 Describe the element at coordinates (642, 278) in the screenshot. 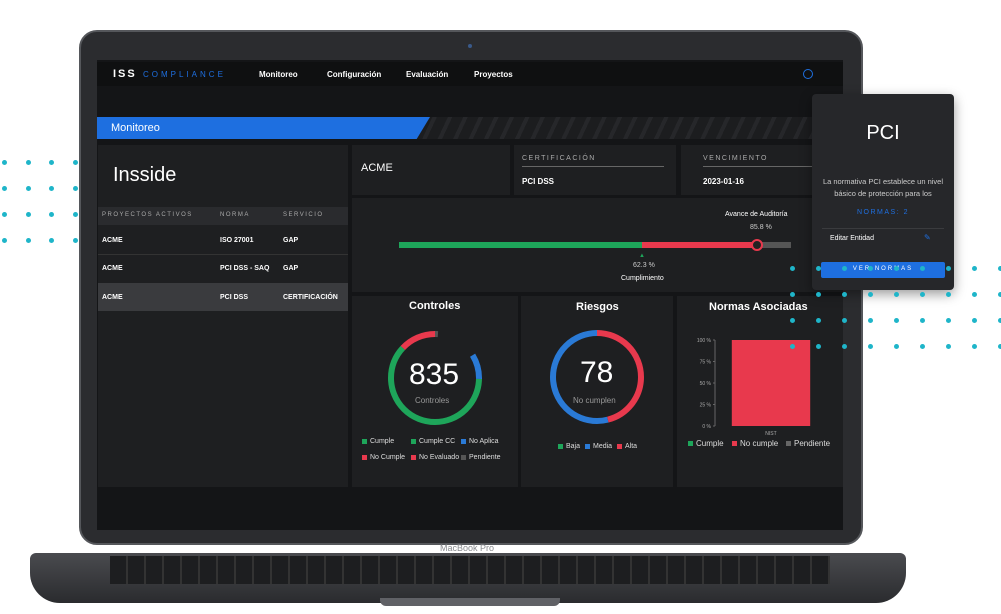

I see `compliance-label: Cumplimiento` at that location.